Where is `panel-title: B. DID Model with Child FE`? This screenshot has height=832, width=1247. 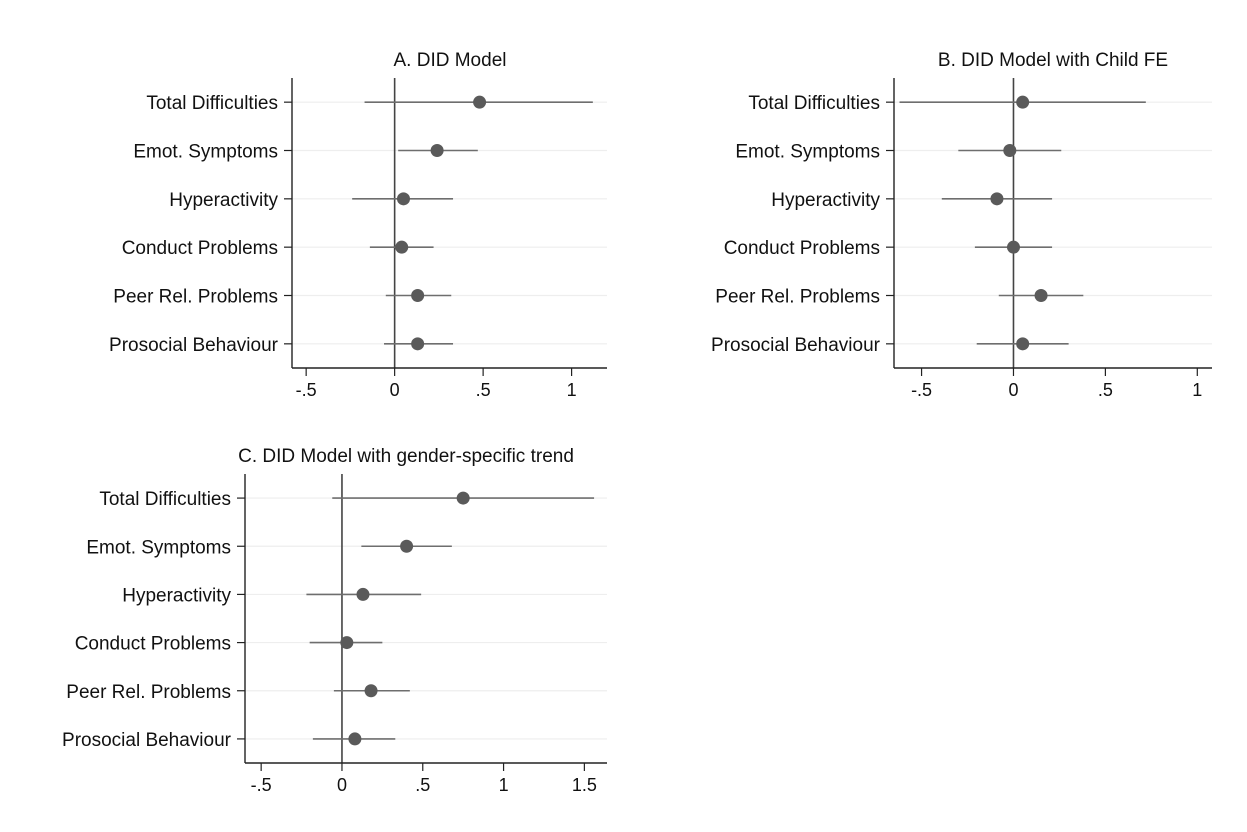
panel-title: B. DID Model with Child FE is located at coordinates (1053, 60).